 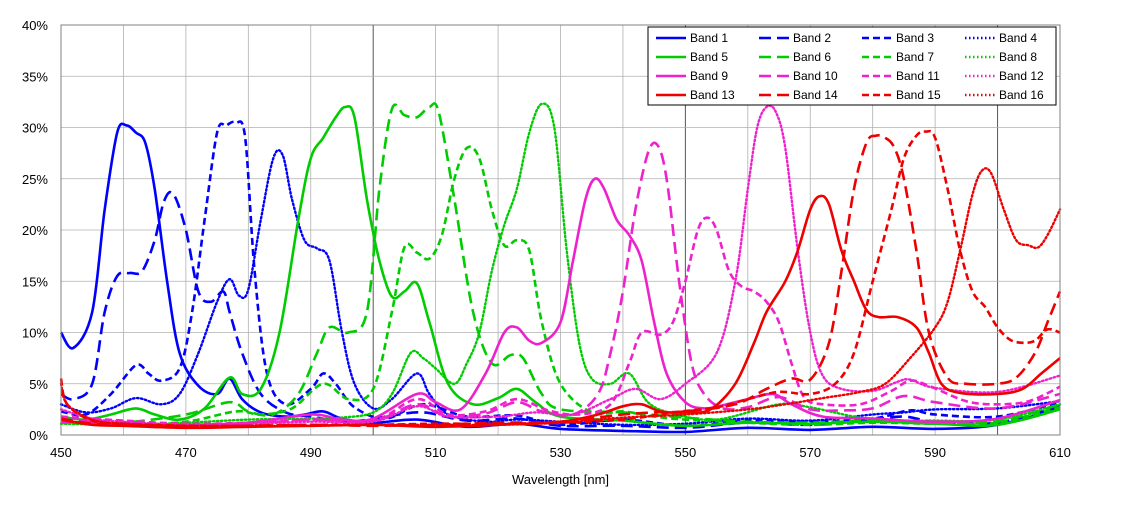 I want to click on x-tick-label: 470, so click(x=186, y=452).